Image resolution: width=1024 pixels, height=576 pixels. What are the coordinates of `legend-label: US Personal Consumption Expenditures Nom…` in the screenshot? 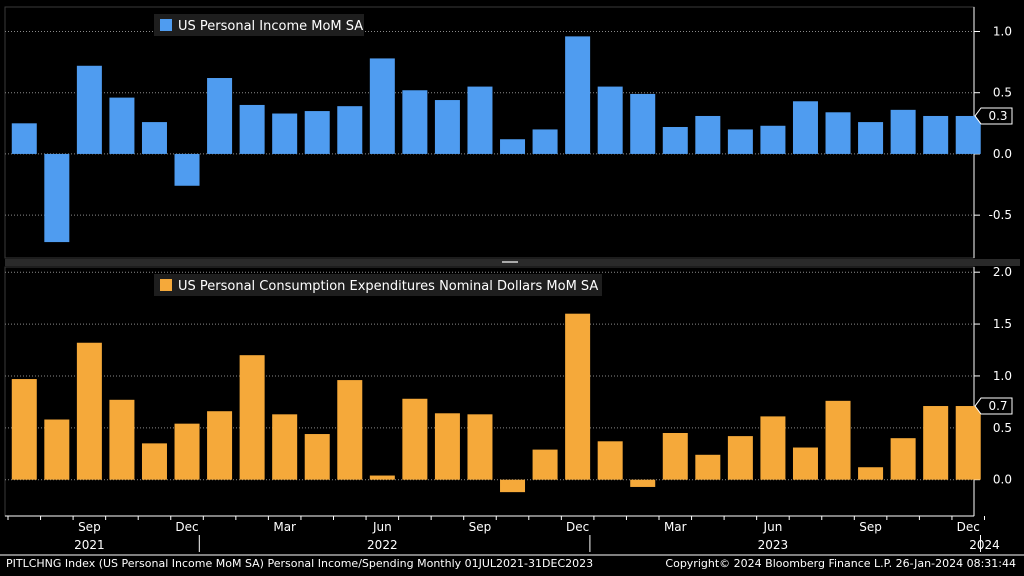 It's located at (388, 286).